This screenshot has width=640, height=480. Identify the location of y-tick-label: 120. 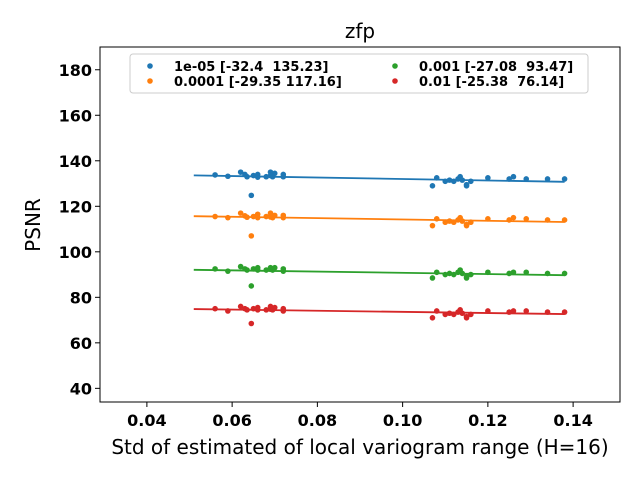
(75, 206).